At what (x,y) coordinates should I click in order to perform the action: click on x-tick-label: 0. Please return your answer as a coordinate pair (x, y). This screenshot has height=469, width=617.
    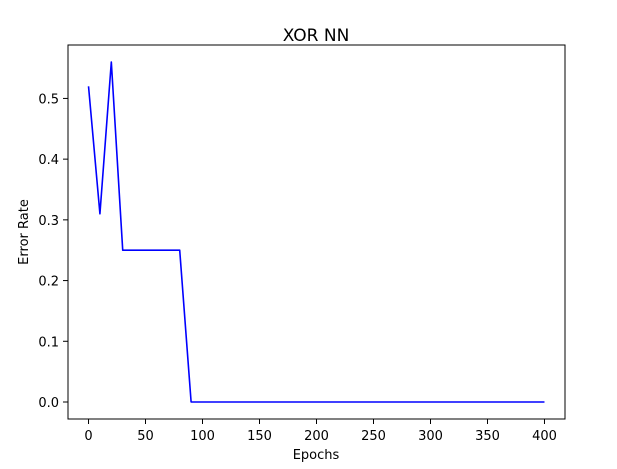
    Looking at the image, I should click on (88, 436).